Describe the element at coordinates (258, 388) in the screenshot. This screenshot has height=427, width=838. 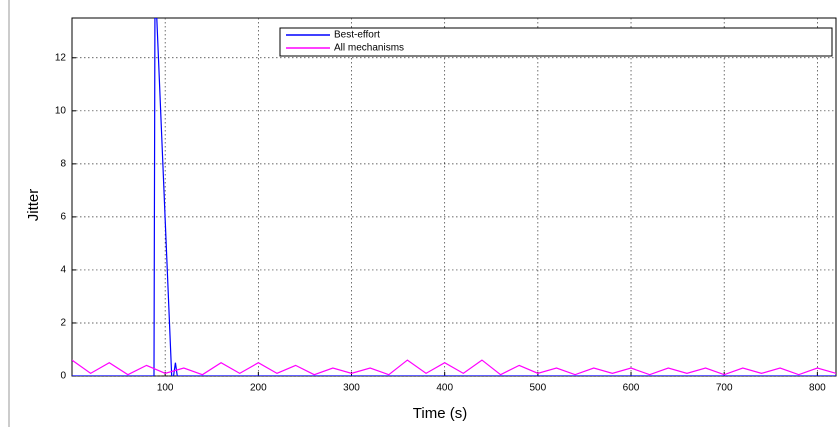
I see `x-tick-label: 200` at that location.